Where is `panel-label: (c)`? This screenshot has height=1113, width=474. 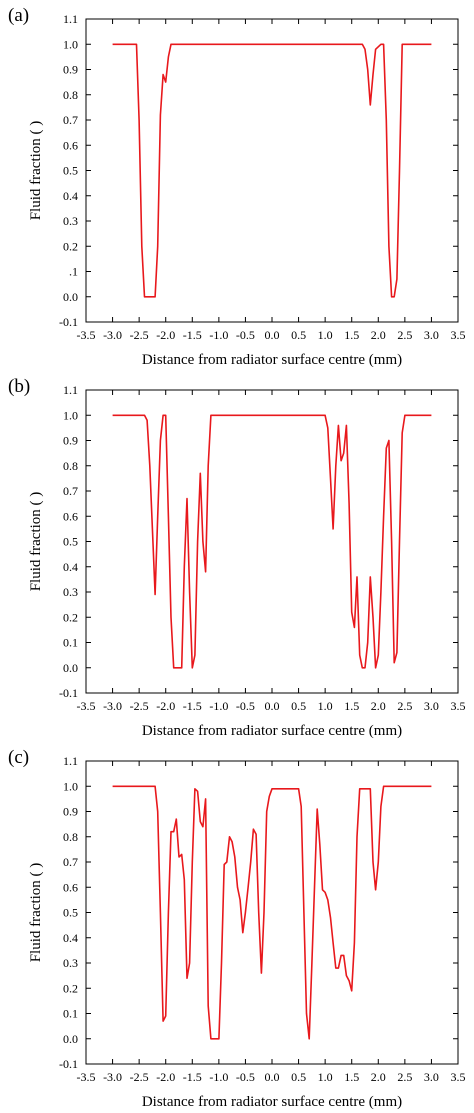 panel-label: (c) is located at coordinates (18, 757).